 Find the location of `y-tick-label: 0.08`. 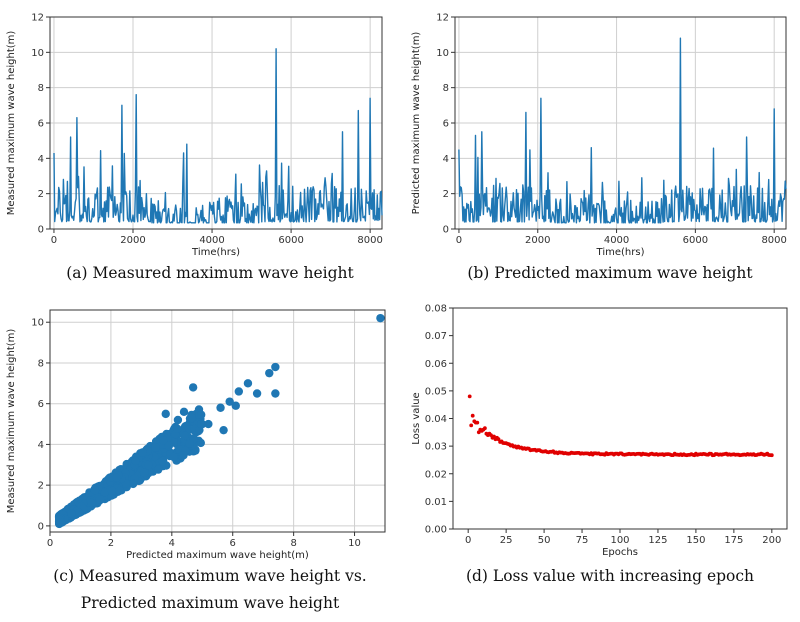

y-tick-label: 0.08 is located at coordinates (436, 309).